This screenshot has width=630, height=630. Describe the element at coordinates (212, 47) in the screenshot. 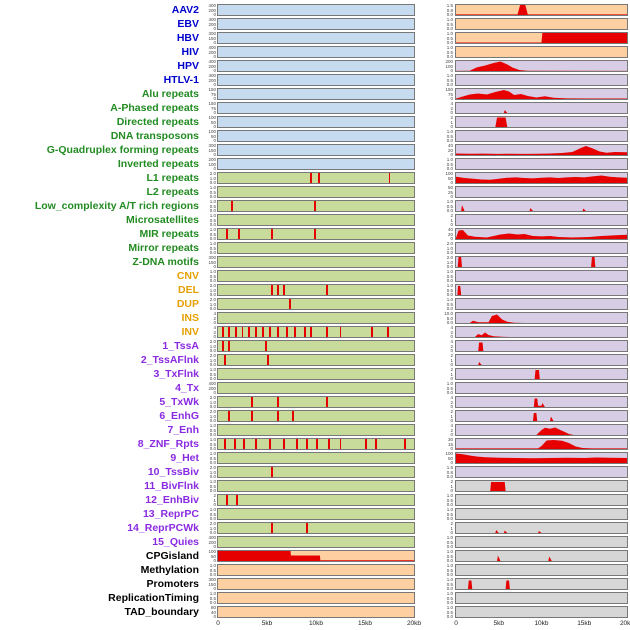

I see `y-tick-label: 400` at that location.